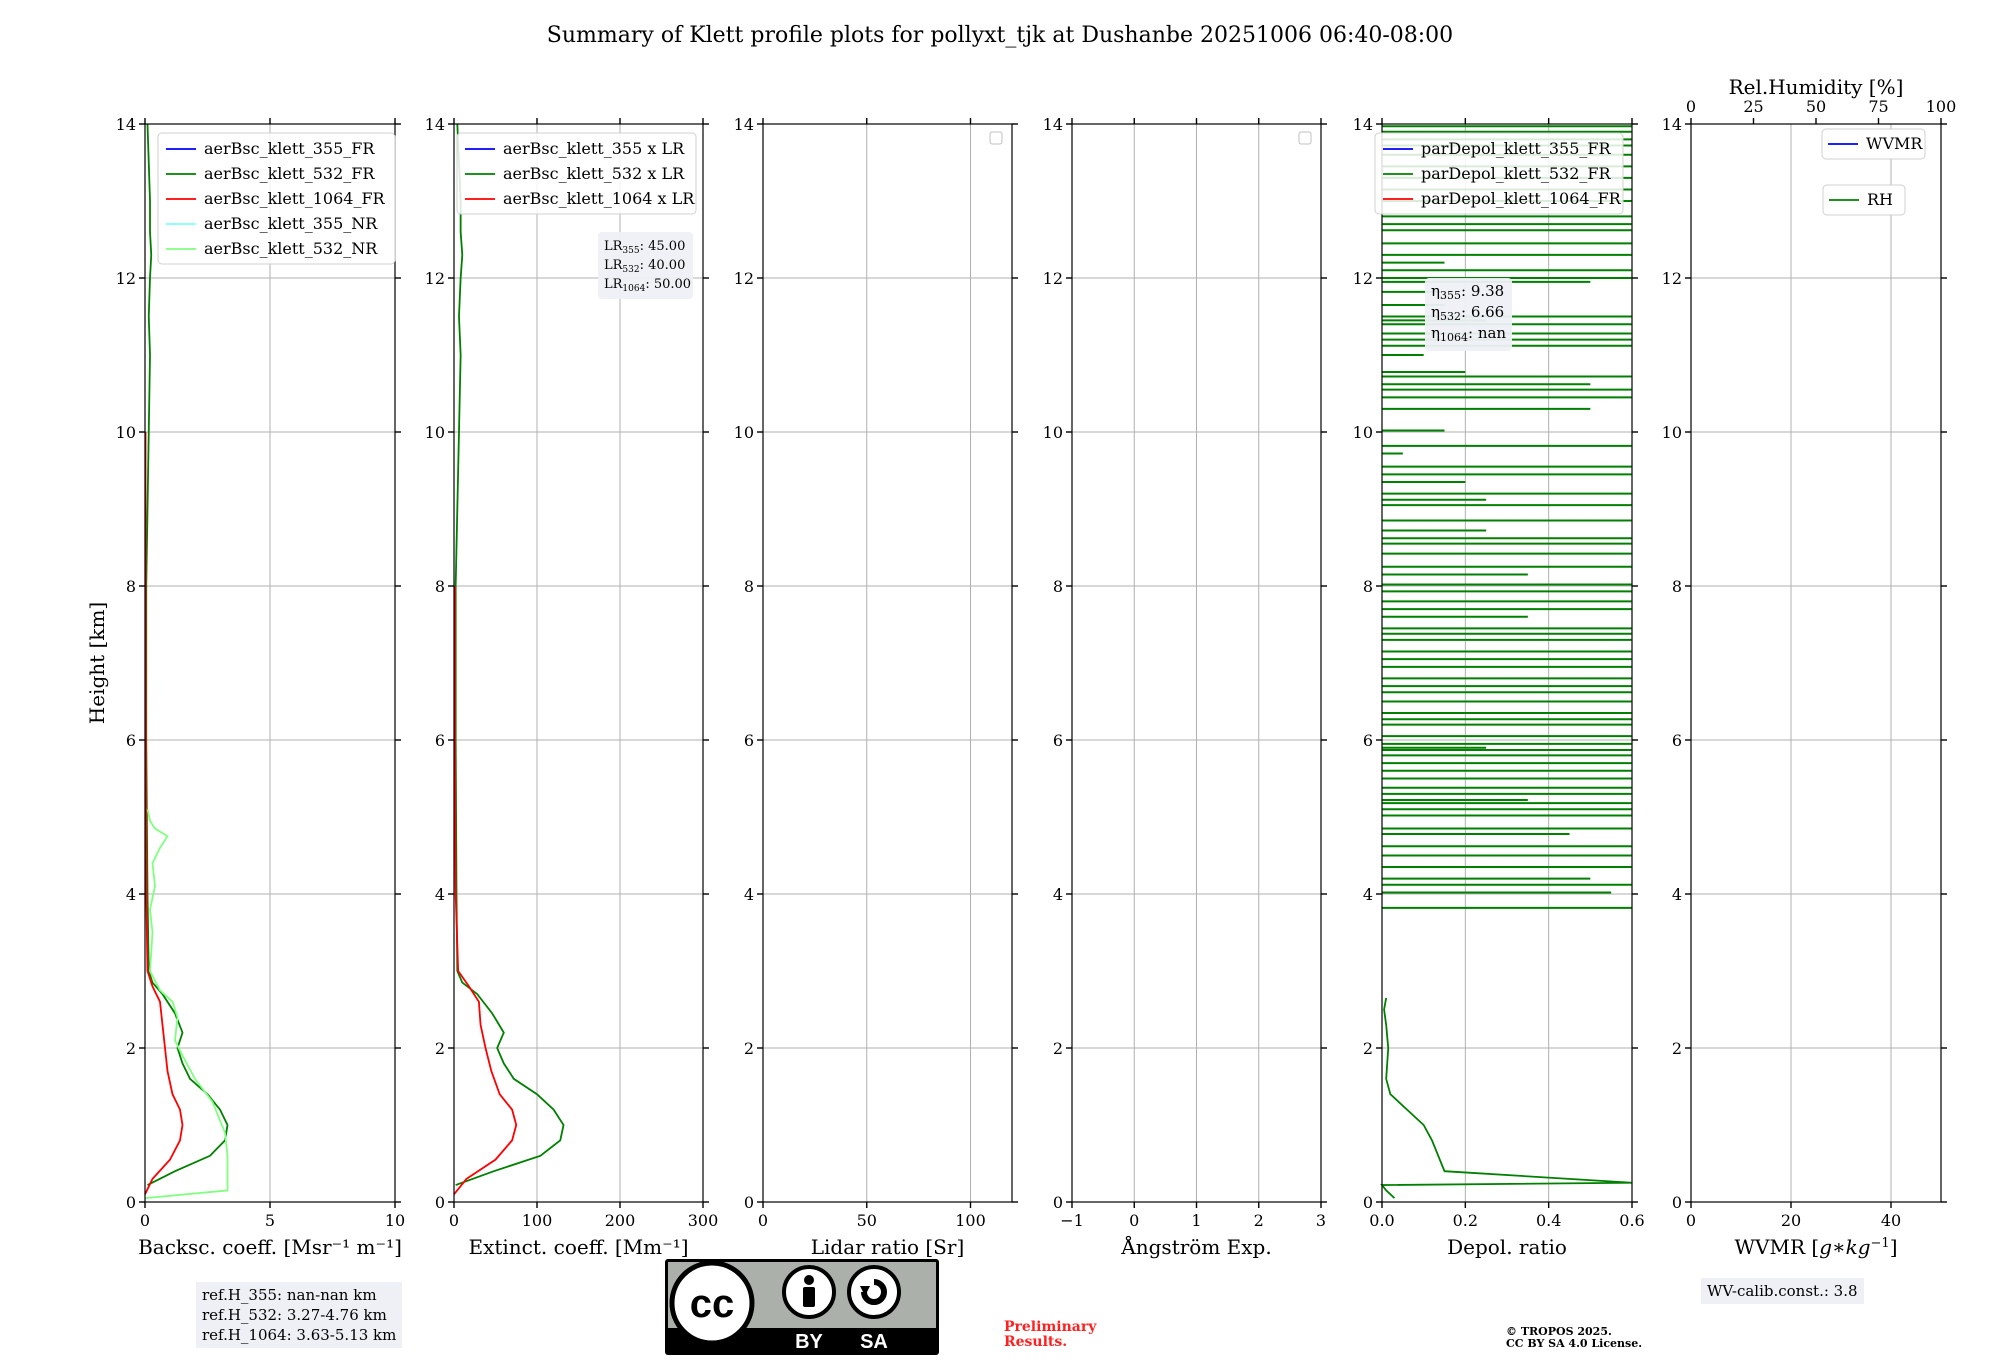  Describe the element at coordinates (1196, 1220) in the screenshot. I see `xtick-label: 1` at that location.